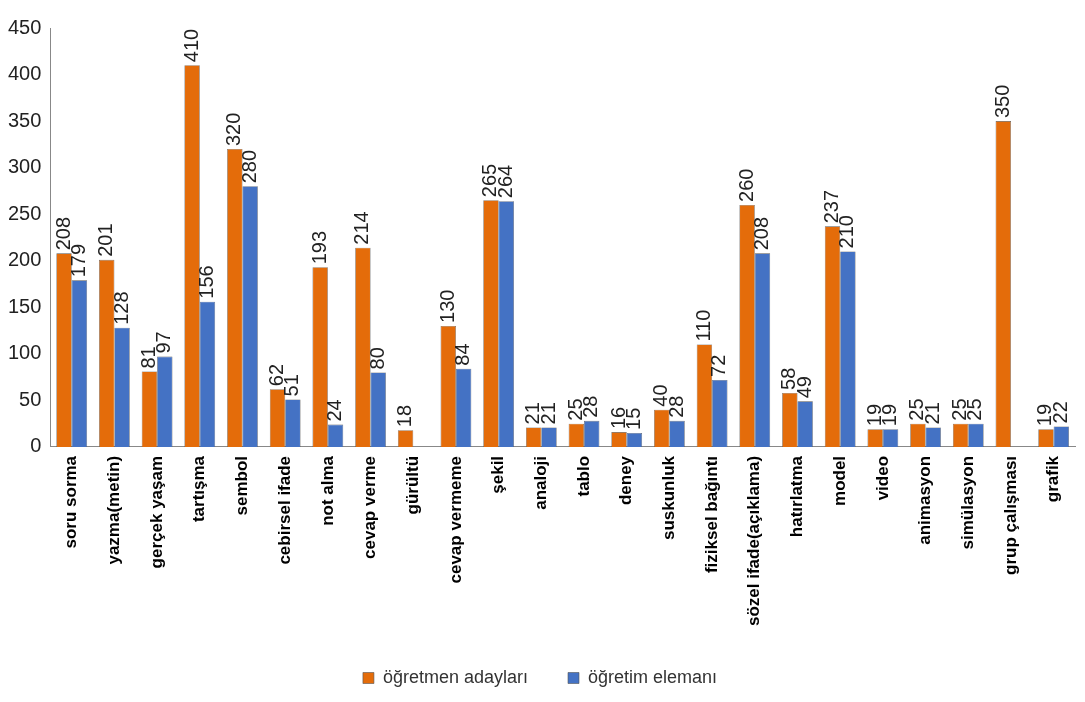 This screenshot has width=1085, height=702. What do you see at coordinates (24, 305) in the screenshot?
I see `y-tick-label: 150` at bounding box center [24, 305].